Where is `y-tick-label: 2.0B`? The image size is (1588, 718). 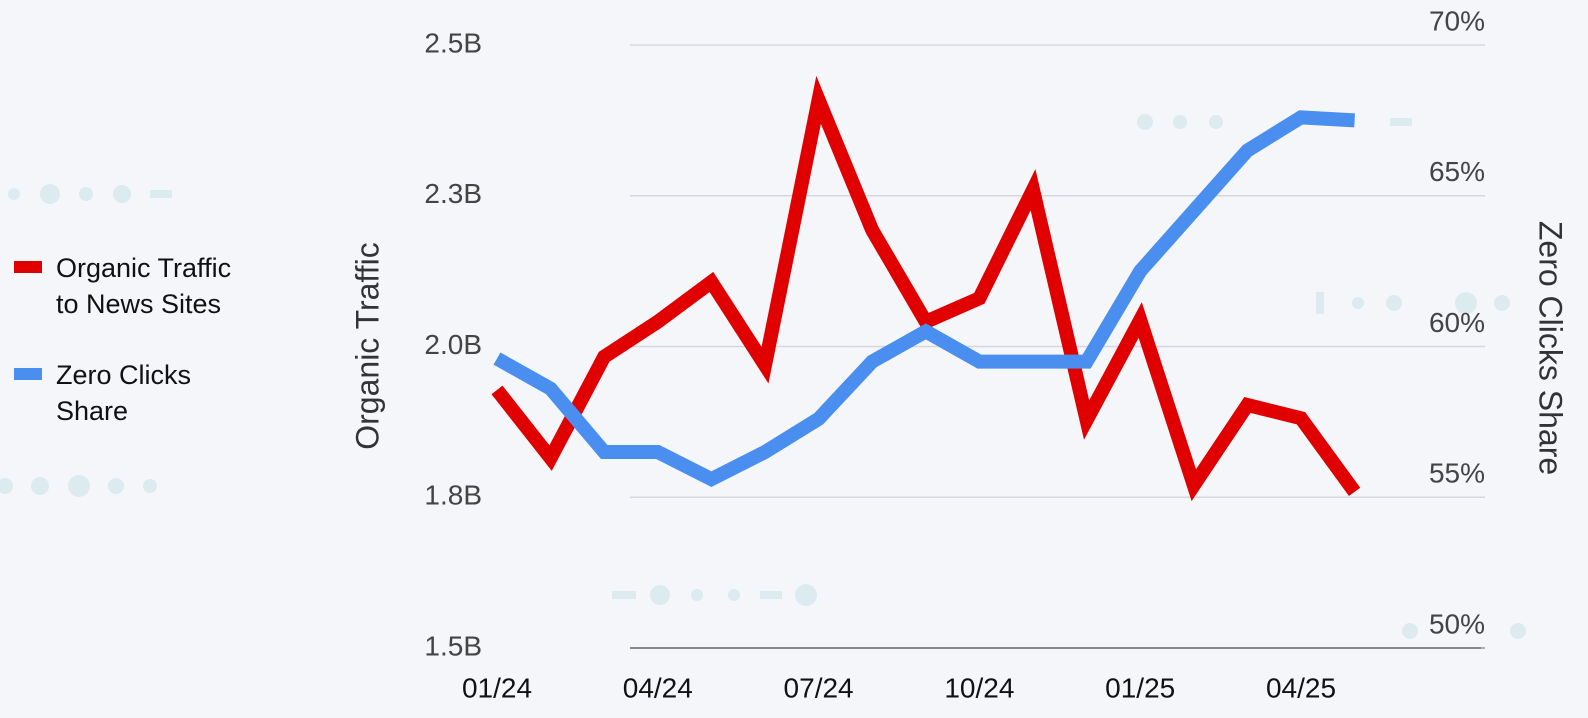
y-tick-label: 2.0B is located at coordinates (453, 344).